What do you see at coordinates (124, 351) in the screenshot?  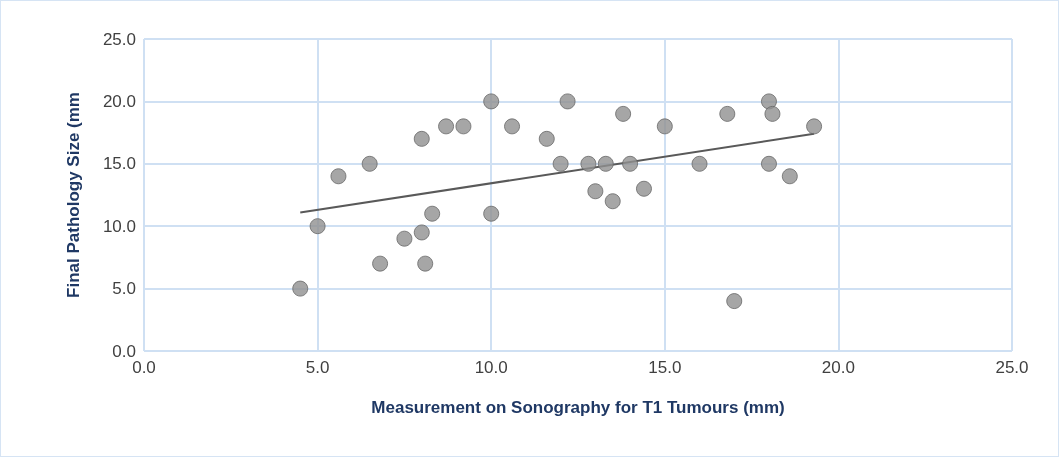 I see `y-tick-label: 0.0` at bounding box center [124, 351].